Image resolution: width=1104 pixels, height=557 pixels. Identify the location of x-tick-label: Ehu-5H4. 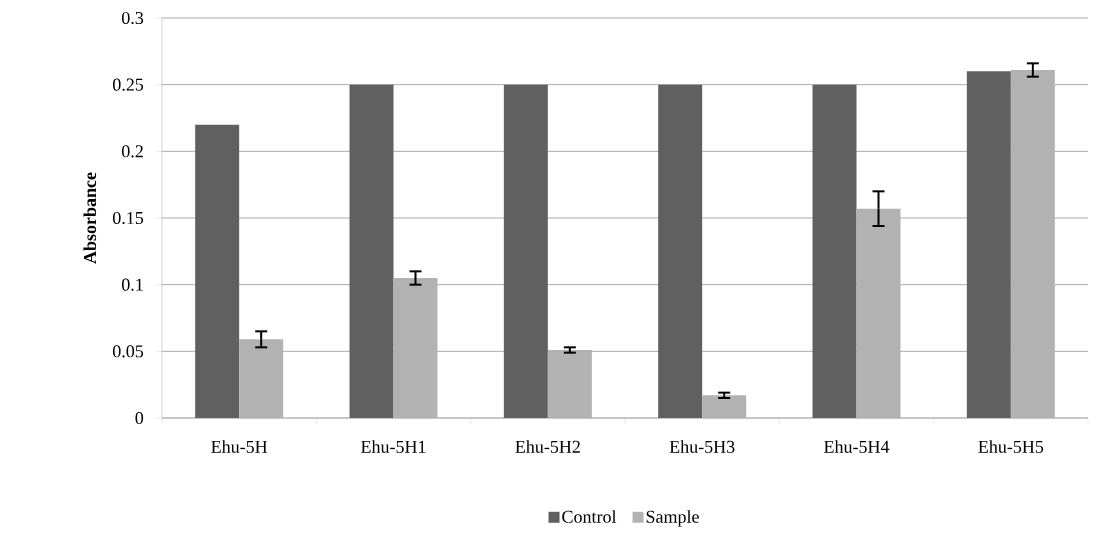
(857, 446).